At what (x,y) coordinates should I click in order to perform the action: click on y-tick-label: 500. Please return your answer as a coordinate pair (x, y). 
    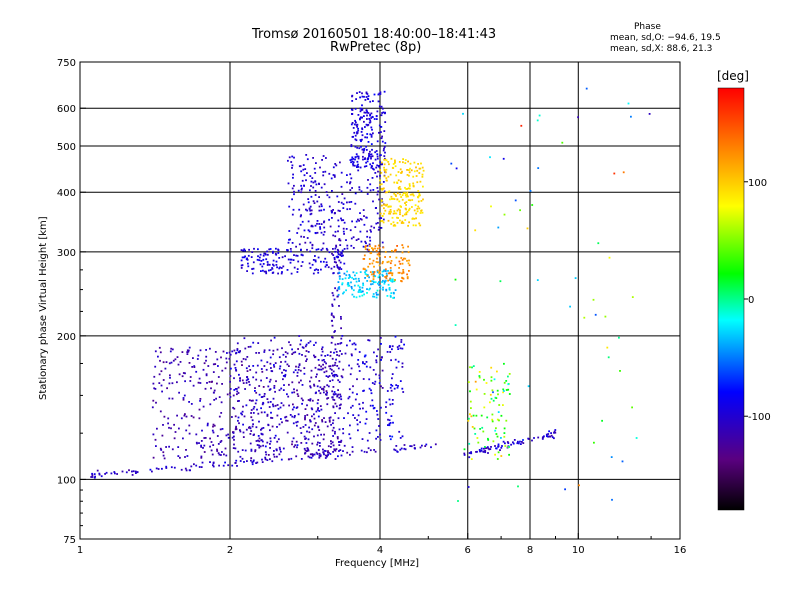
    Looking at the image, I should click on (66, 147).